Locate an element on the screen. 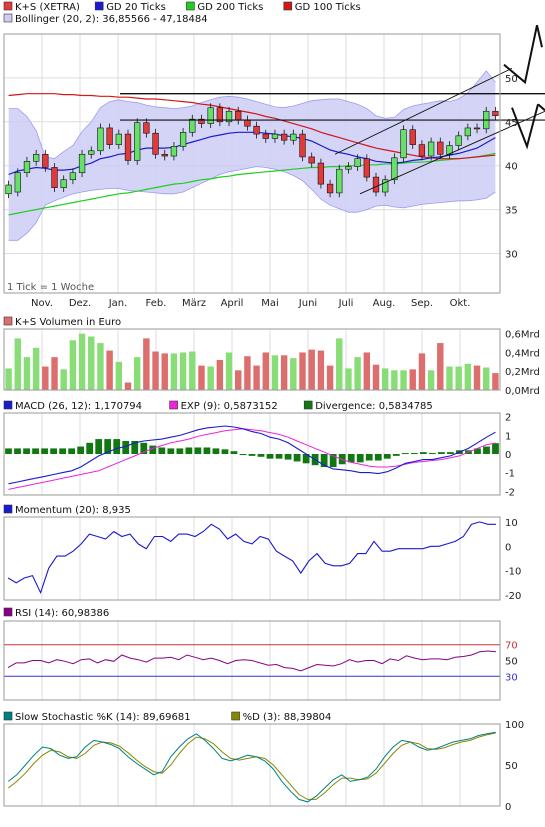 The width and height of the screenshot is (545, 827). stochastic-y-tick-label: 100 is located at coordinates (514, 725).